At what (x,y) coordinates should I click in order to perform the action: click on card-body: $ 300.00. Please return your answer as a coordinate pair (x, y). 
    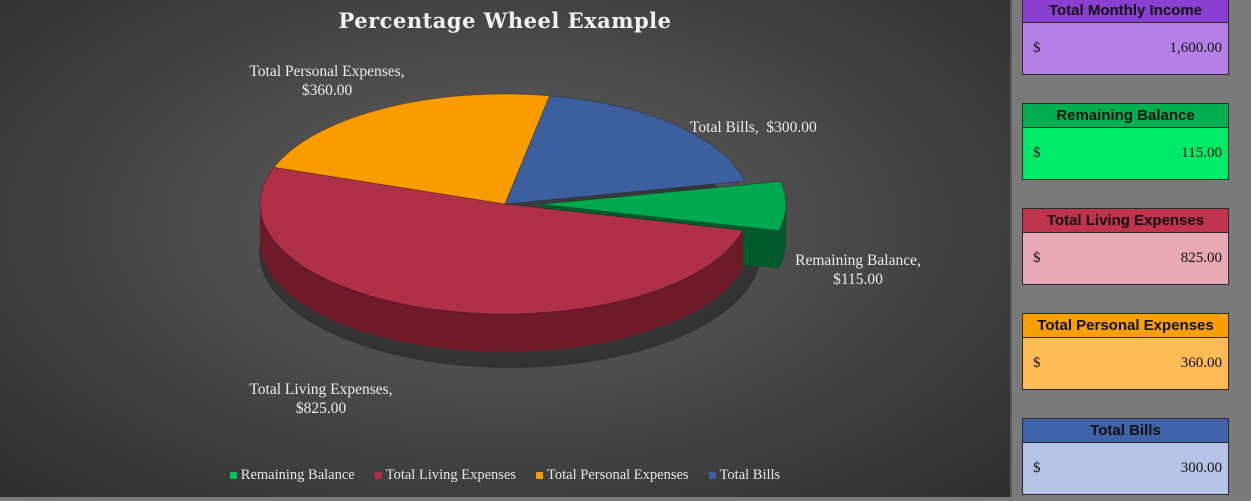
    Looking at the image, I should click on (1125, 468).